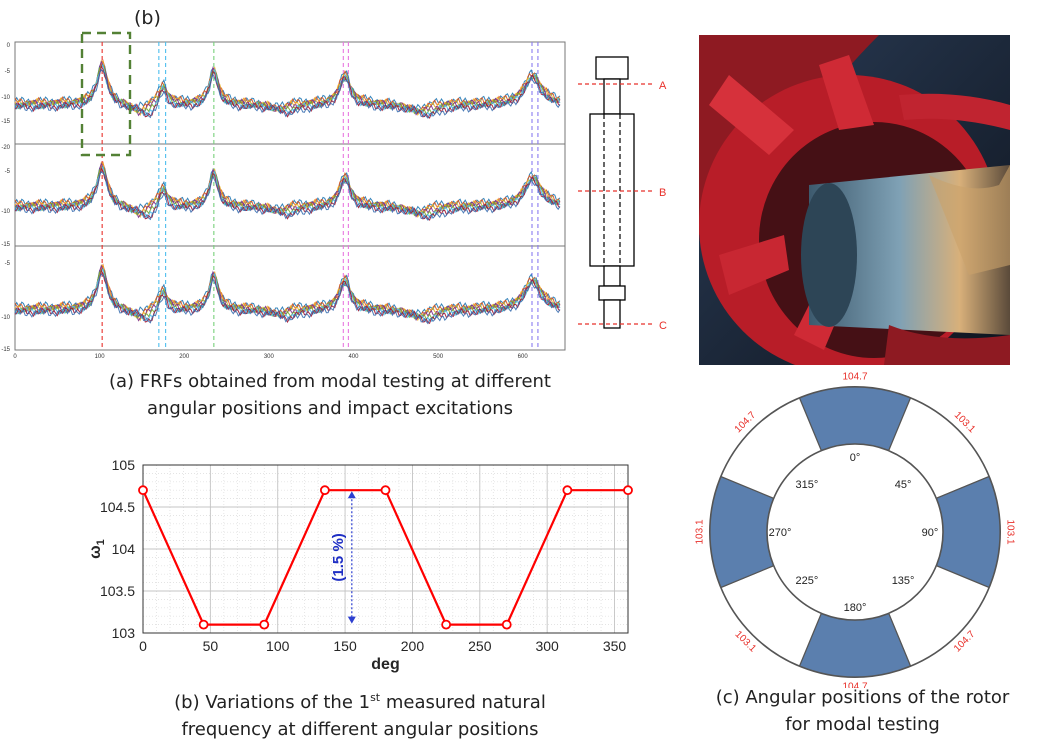 The height and width of the screenshot is (745, 1055). What do you see at coordinates (143, 646) in the screenshot?
I see `x-tick-label: 0` at bounding box center [143, 646].